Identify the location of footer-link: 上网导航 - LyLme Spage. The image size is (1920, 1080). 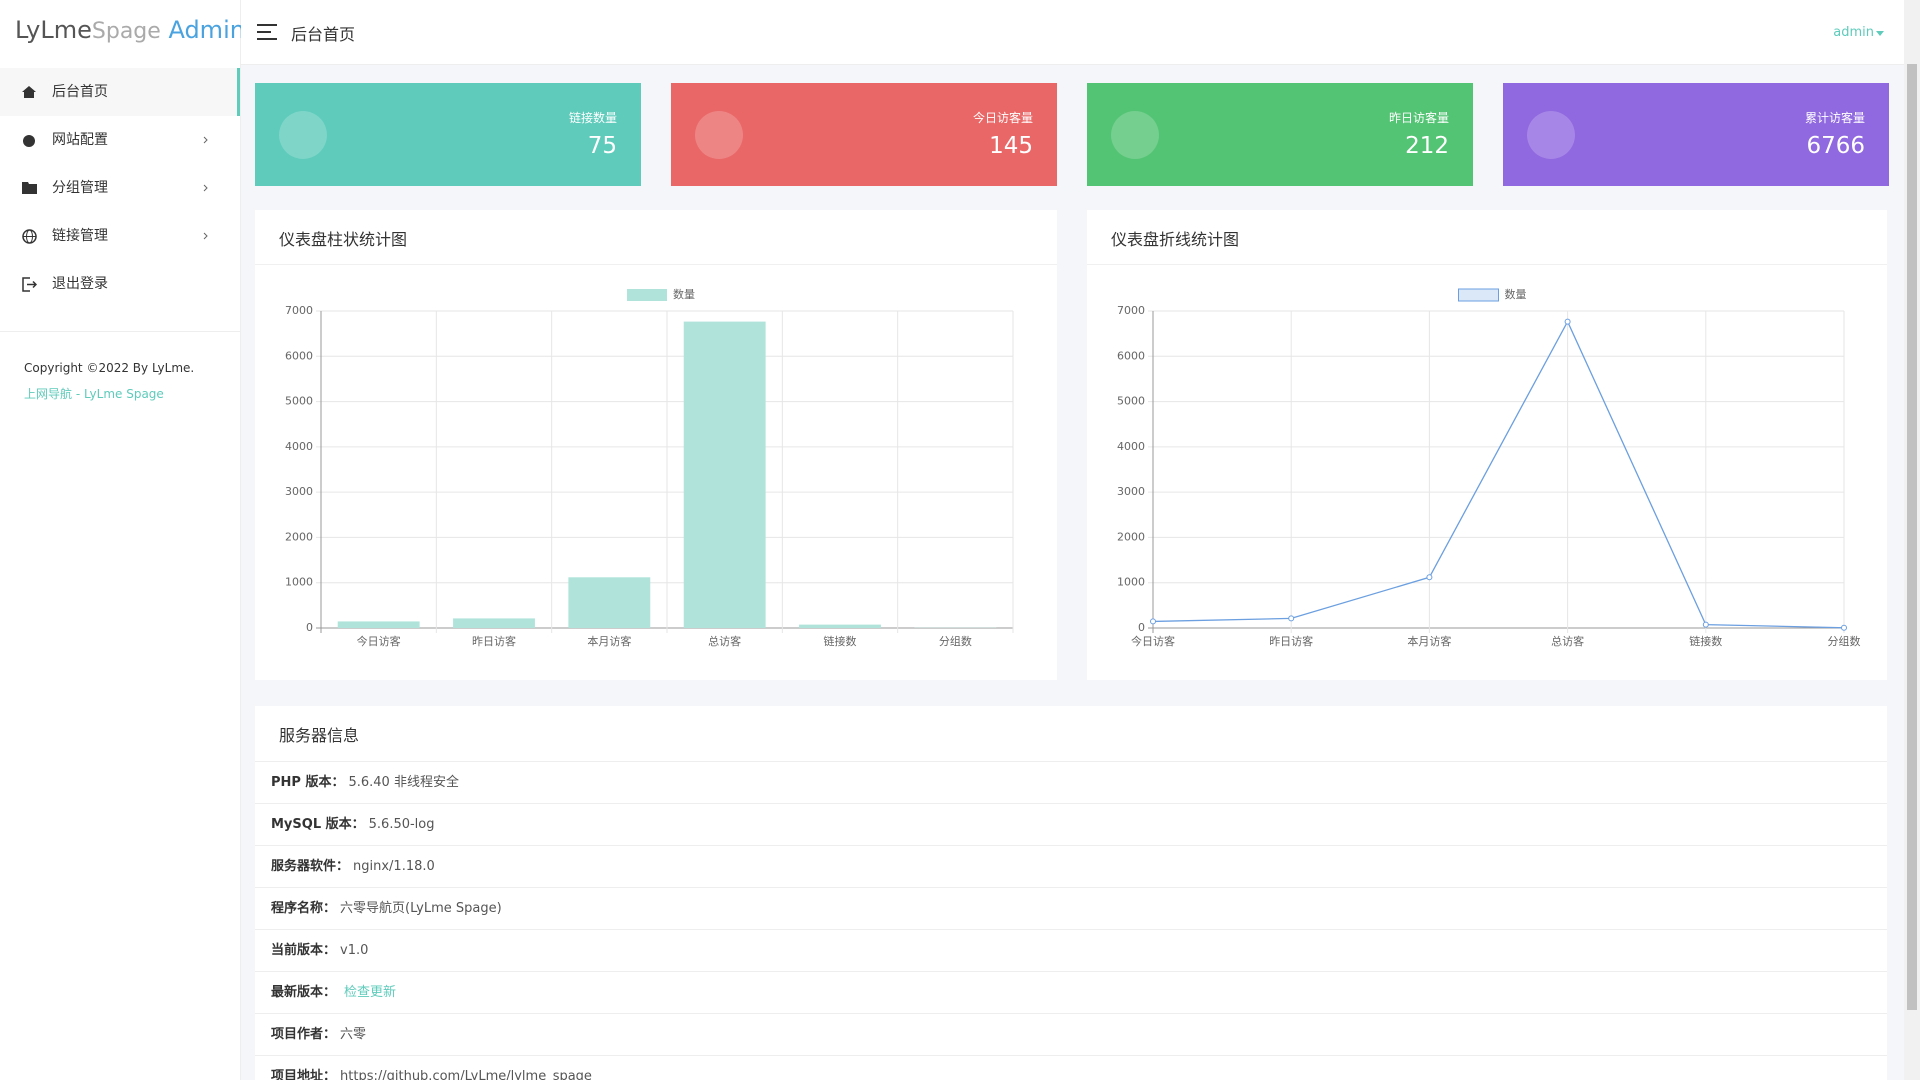
(94, 394).